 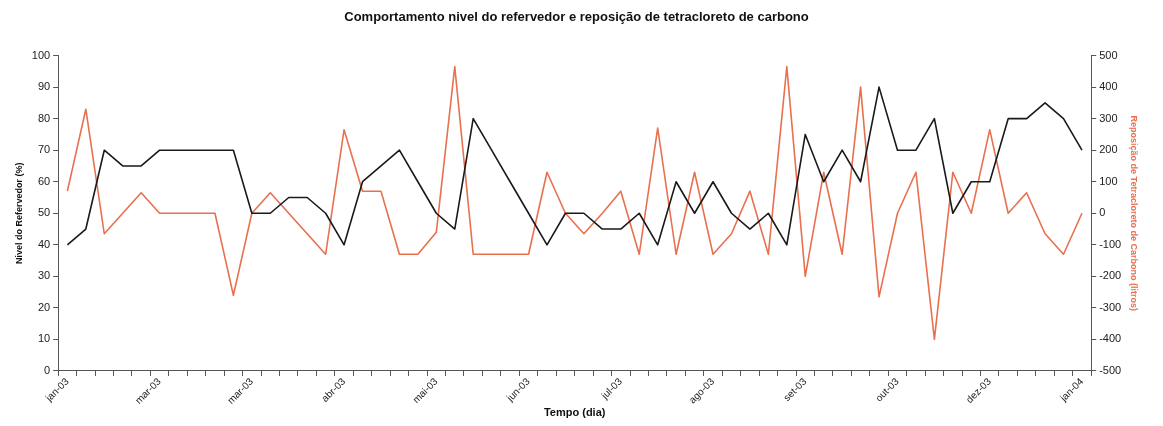 I want to click on x-axis-title: Tempo (dia), so click(x=574, y=412).